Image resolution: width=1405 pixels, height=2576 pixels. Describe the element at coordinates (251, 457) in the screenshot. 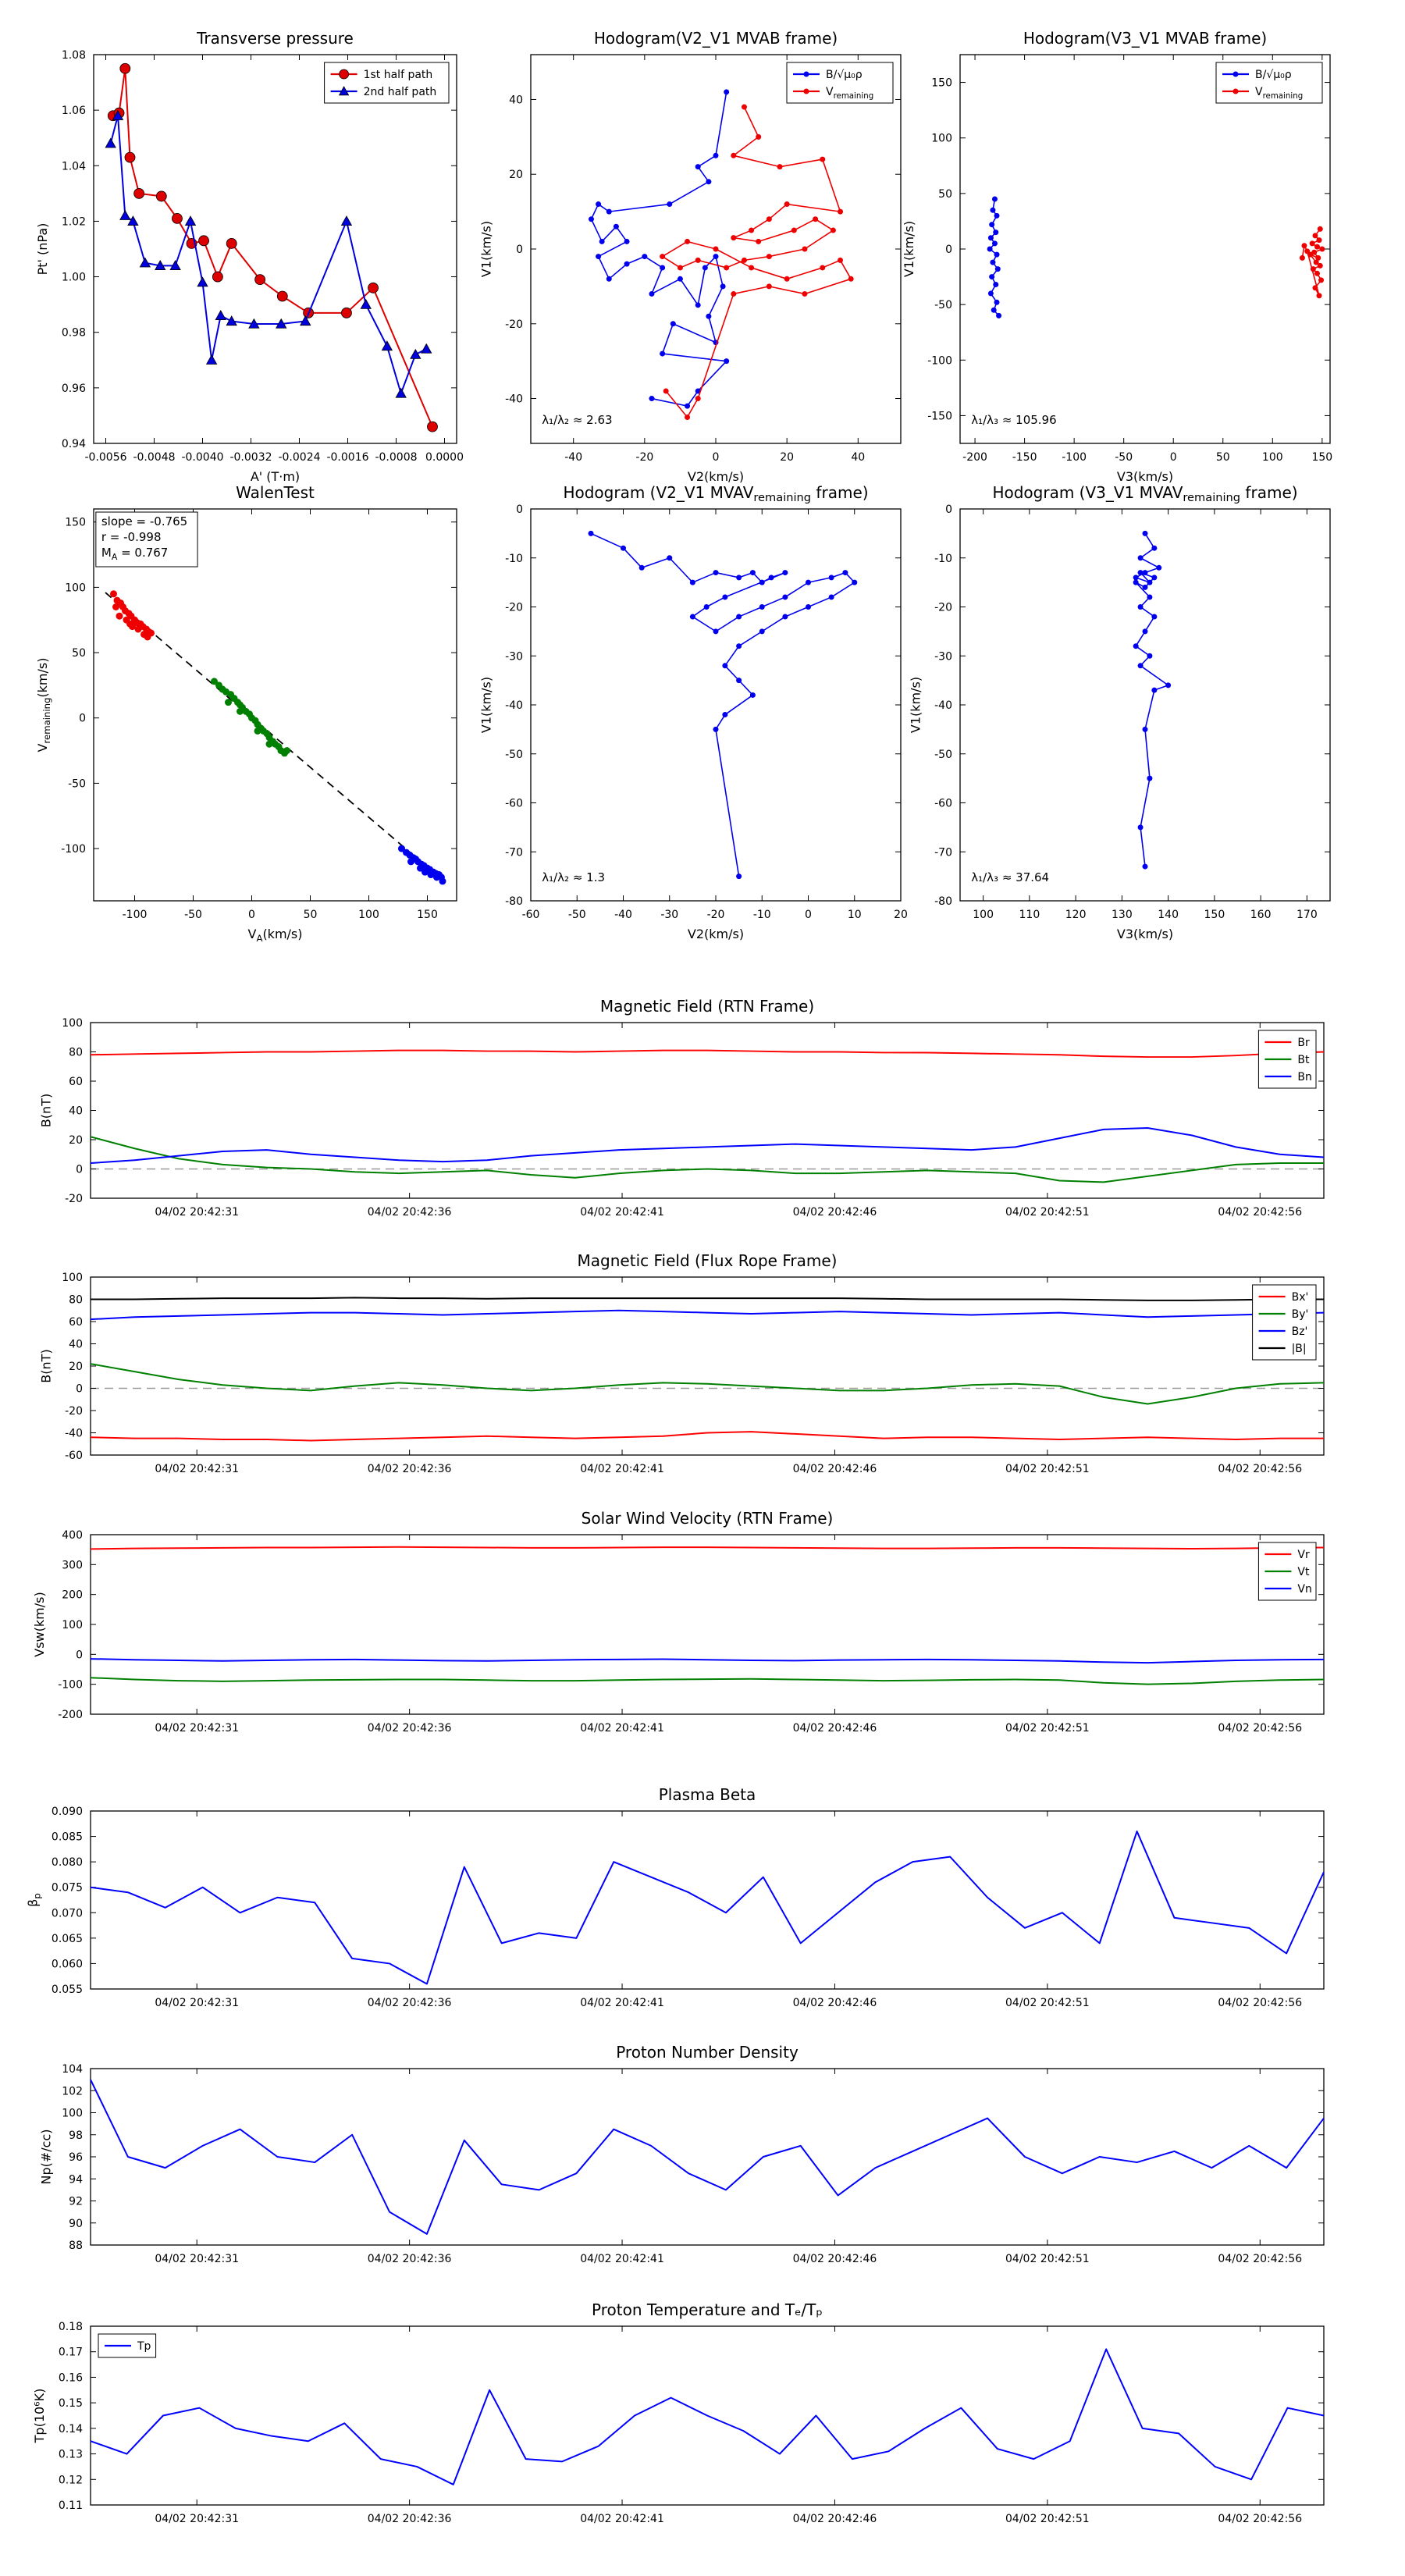

I see `svg-text: -0.0032` at that location.